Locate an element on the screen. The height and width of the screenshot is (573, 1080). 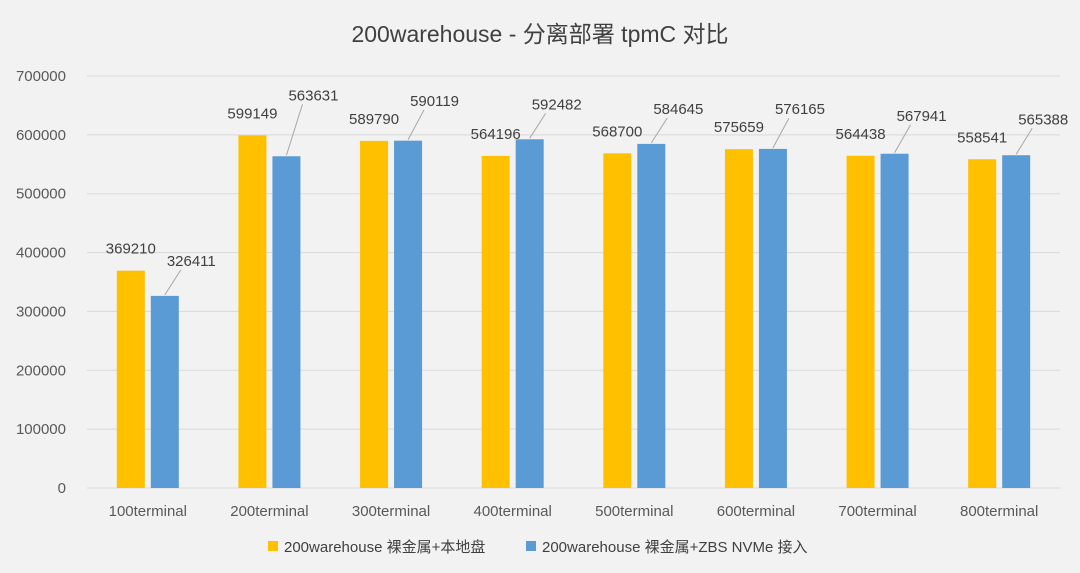
legend-label-series-2: 200warehouse 裸金属+ZBS NVMe 接入 is located at coordinates (675, 547).